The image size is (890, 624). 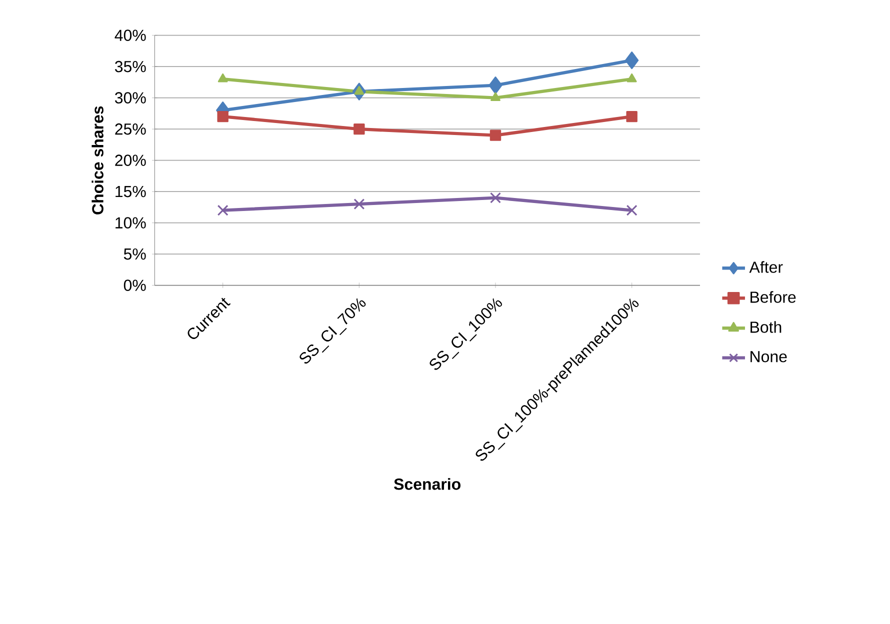 I want to click on legend-label: Before, so click(x=773, y=297).